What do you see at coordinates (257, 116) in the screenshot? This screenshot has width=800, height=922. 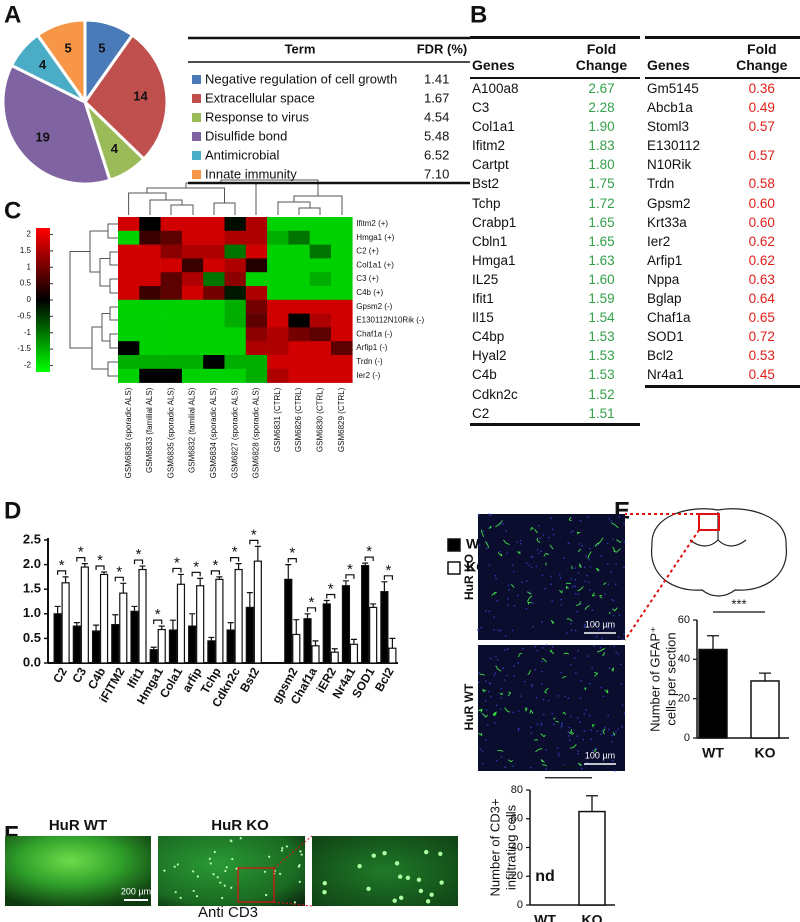 I see `term: Response to virus` at bounding box center [257, 116].